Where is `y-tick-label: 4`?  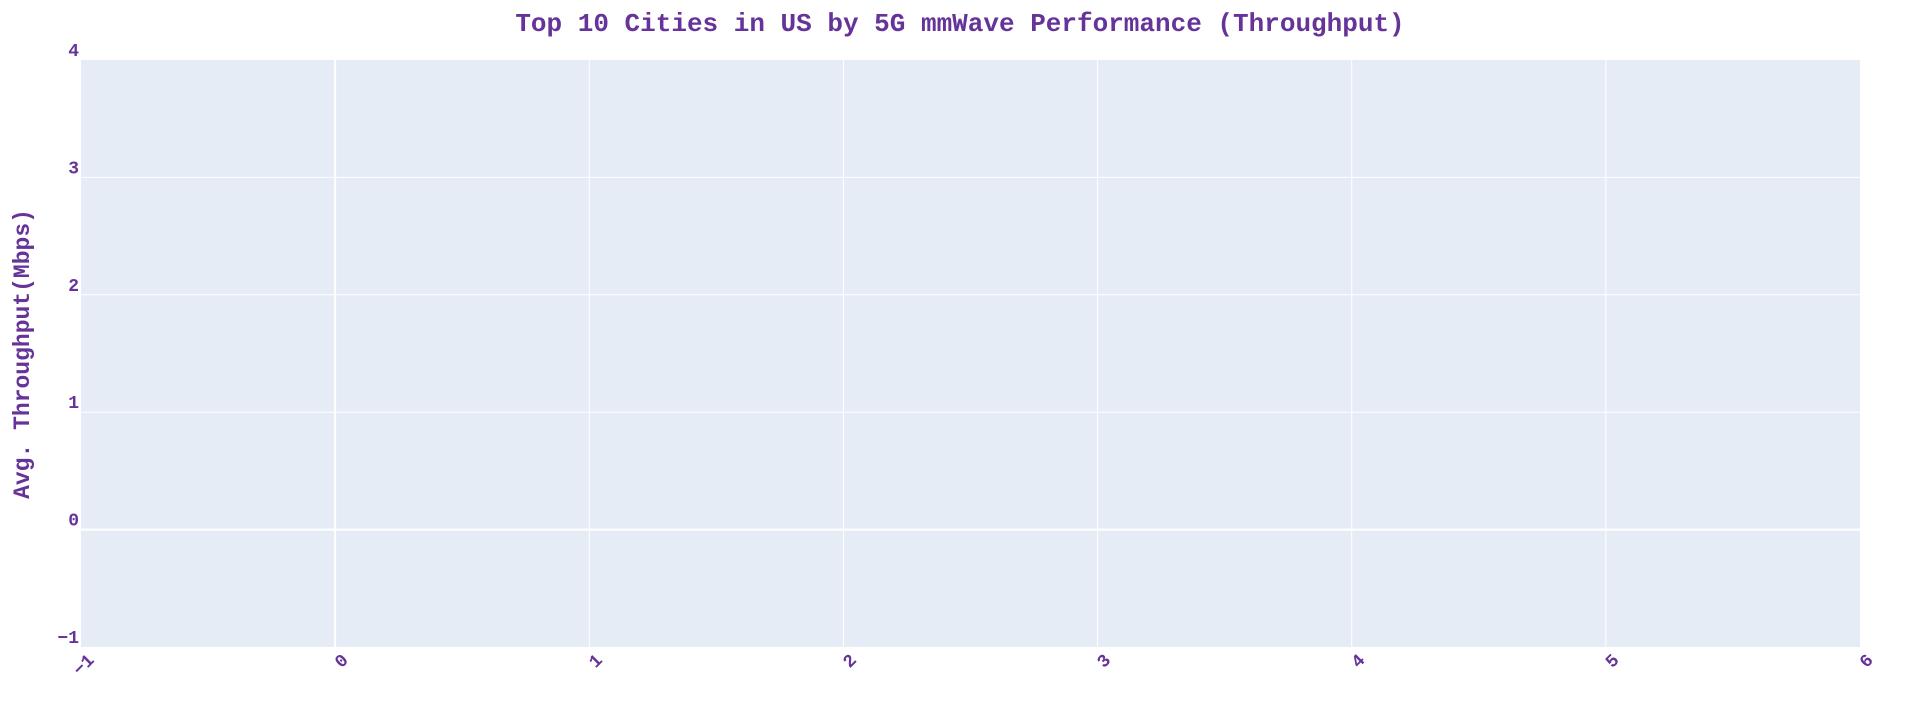 y-tick-label: 4 is located at coordinates (73, 52).